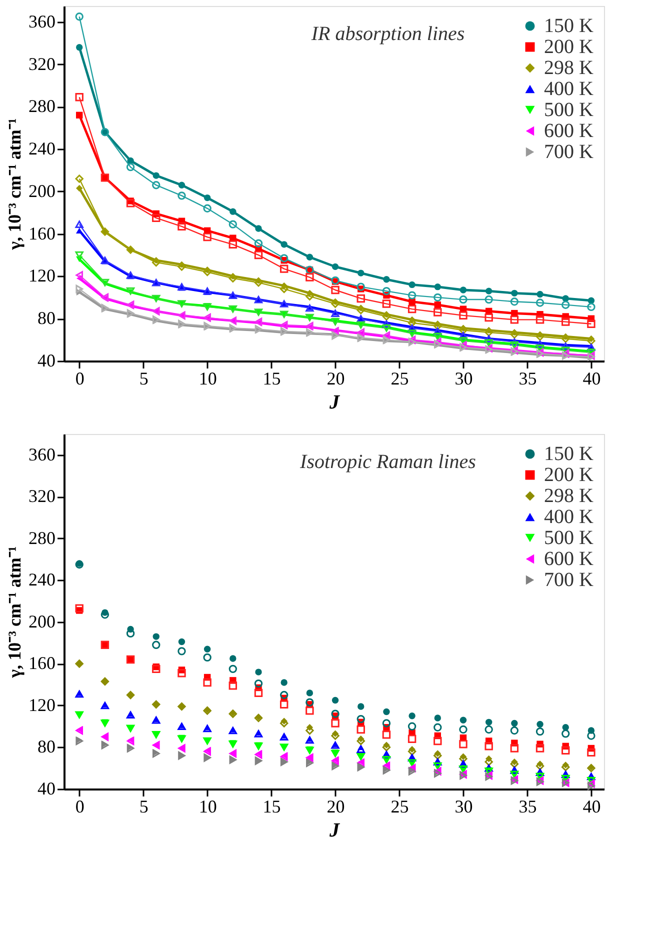  What do you see at coordinates (387, 34) in the screenshot?
I see `annotation: IR absorption lines` at bounding box center [387, 34].